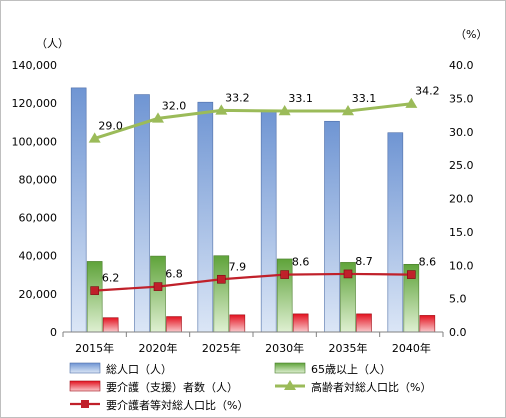 The height and width of the screenshot is (418, 506). Describe the element at coordinates (94, 348) in the screenshot. I see `x-axis-tick-label: 2015年` at that location.